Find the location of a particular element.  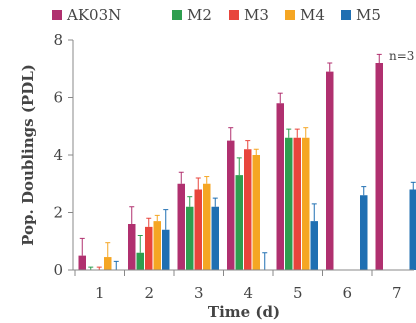

x-tick-label: 4 is located at coordinates (248, 293).